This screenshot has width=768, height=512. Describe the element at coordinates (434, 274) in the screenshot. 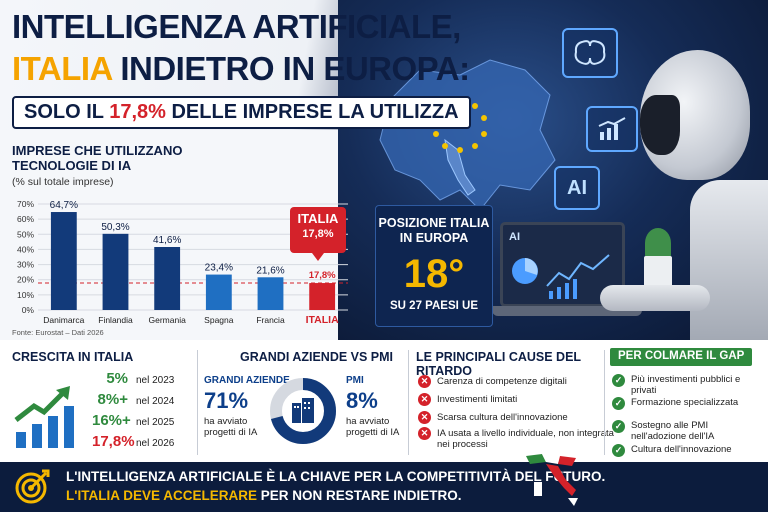

I see `position-rank: 18°` at that location.